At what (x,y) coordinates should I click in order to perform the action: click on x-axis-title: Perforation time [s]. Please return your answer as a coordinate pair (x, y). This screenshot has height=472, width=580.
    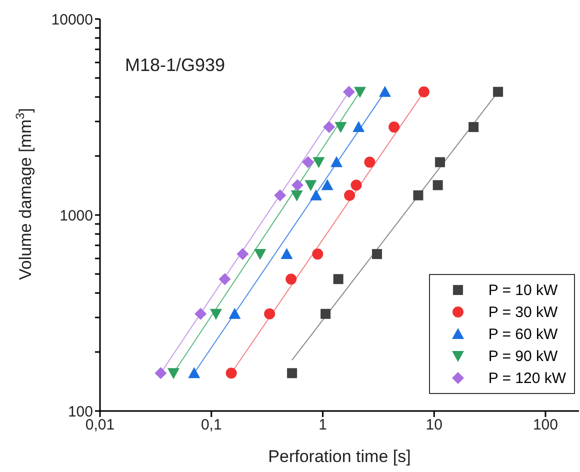
    Looking at the image, I should click on (339, 456).